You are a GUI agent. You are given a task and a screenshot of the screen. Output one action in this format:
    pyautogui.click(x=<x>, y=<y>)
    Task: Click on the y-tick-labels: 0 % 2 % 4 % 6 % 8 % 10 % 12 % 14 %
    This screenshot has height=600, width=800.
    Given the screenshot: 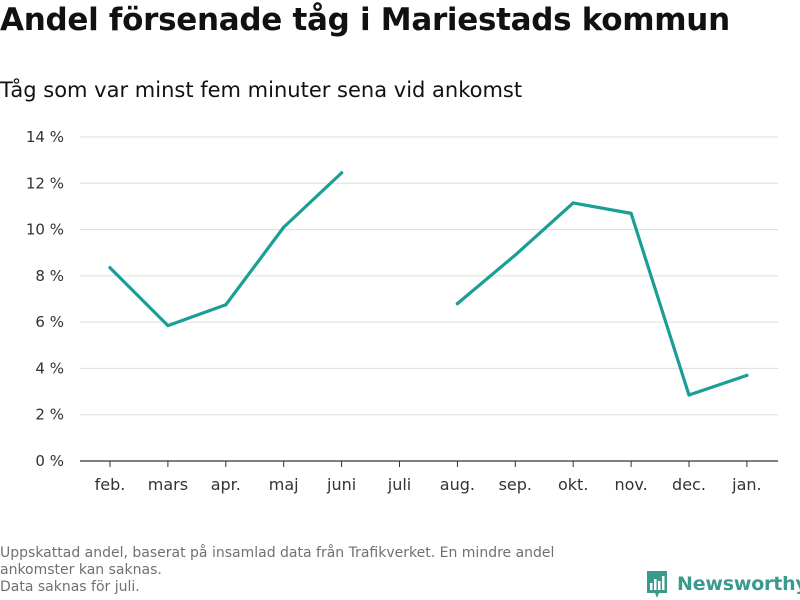 What is the action you would take?
    pyautogui.click(x=45, y=299)
    